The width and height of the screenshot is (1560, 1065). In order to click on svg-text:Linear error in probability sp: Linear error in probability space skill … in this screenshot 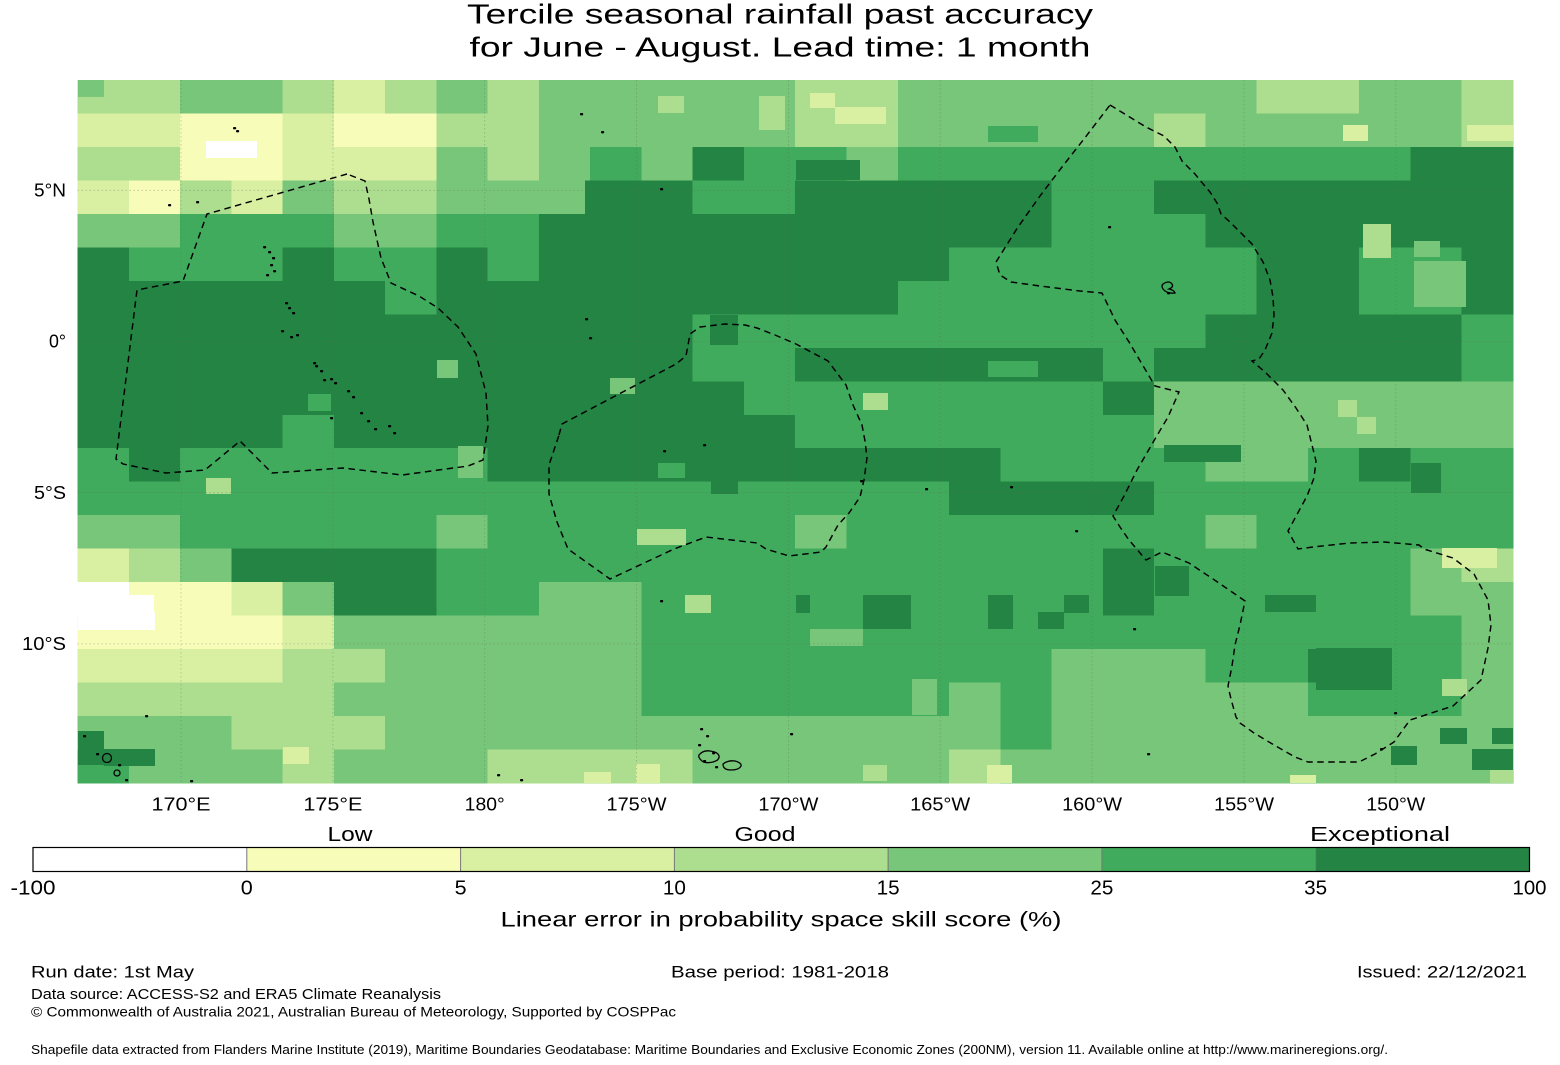, I will do `click(781, 920)`.